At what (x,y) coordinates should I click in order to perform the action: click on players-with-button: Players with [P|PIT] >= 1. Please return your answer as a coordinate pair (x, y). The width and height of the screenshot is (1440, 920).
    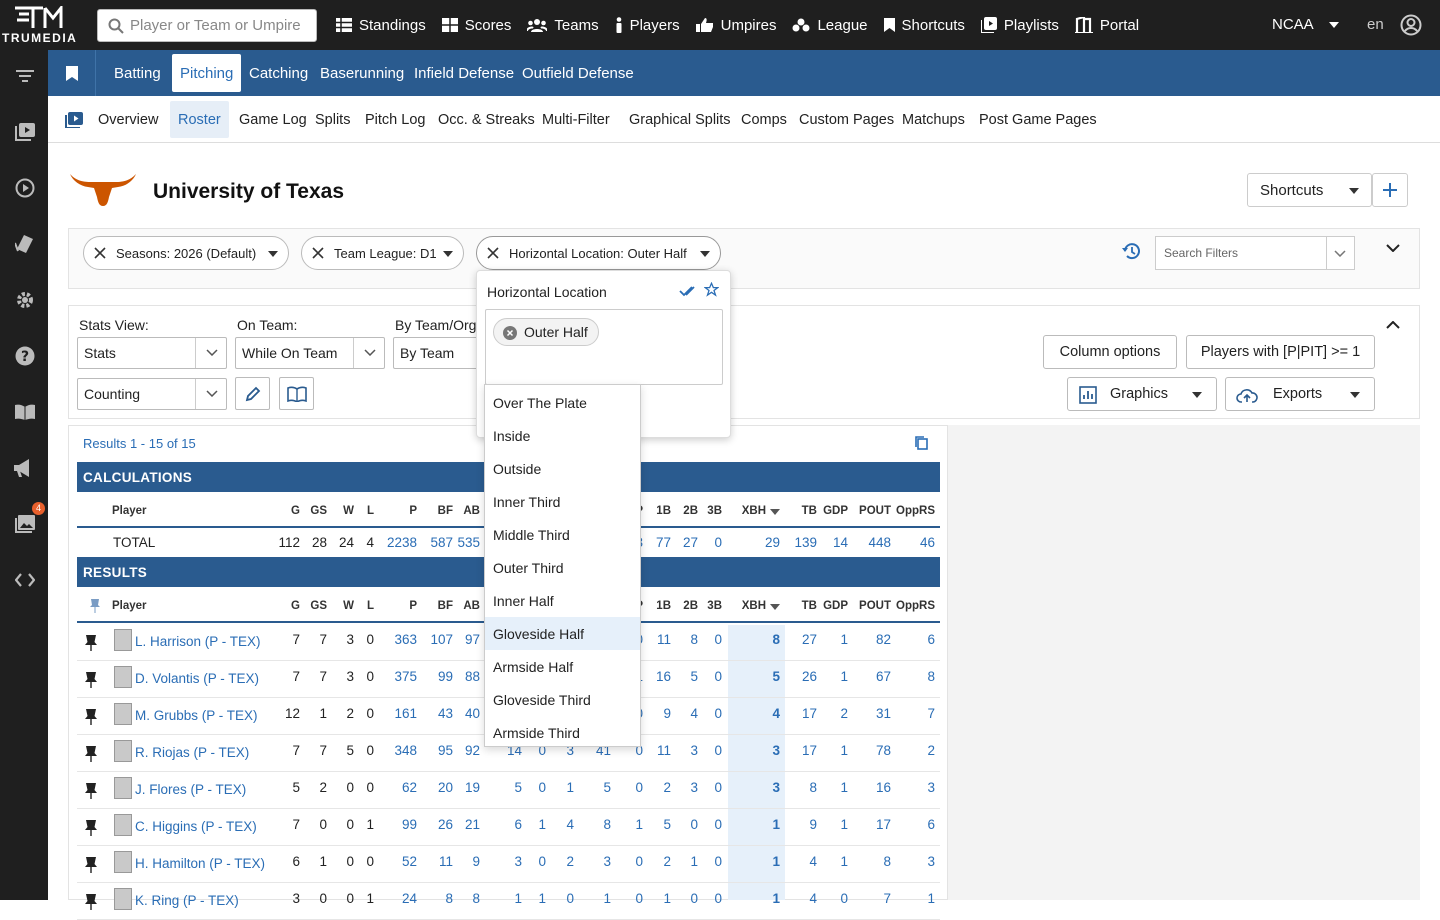
    Looking at the image, I should click on (1280, 352).